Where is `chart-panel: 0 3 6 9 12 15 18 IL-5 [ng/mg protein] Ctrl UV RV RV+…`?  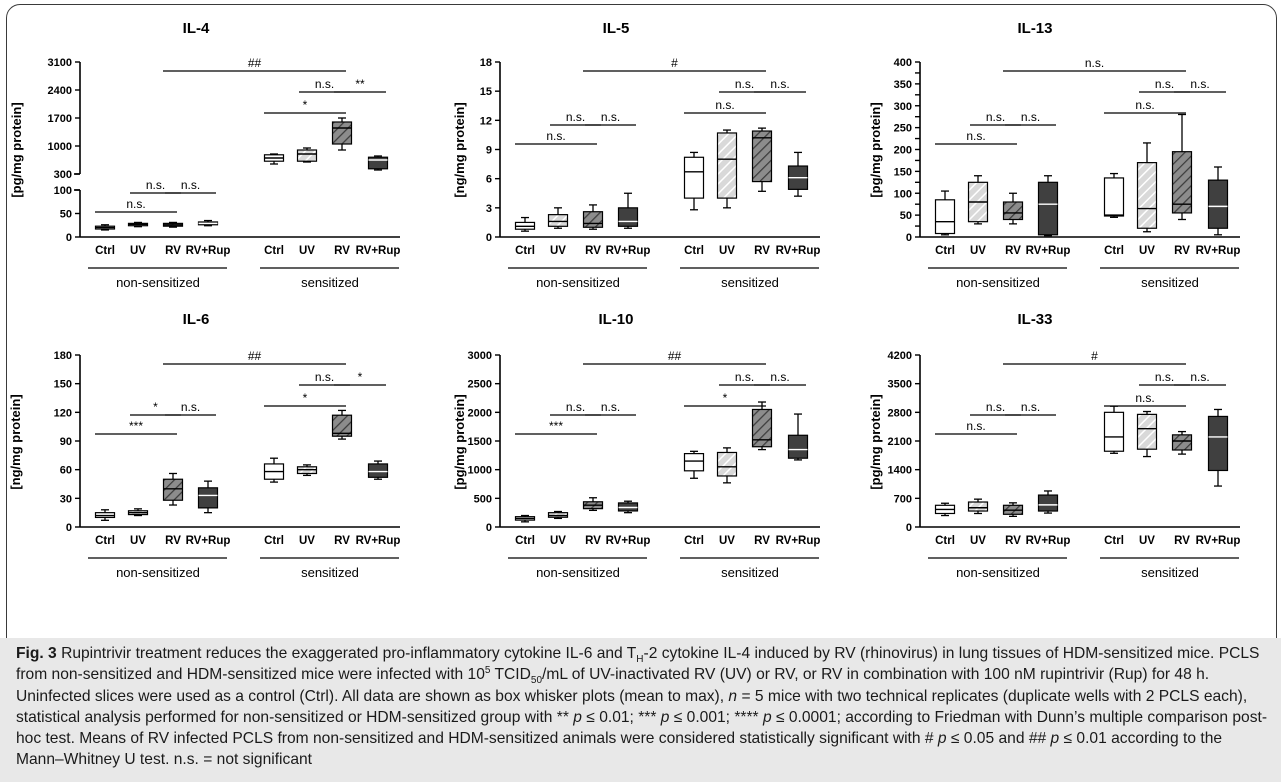 chart-panel: 0 3 6 9 12 15 18 IL-5 [ng/mg protein] Ctrl UV RV RV+… is located at coordinates (636, 155).